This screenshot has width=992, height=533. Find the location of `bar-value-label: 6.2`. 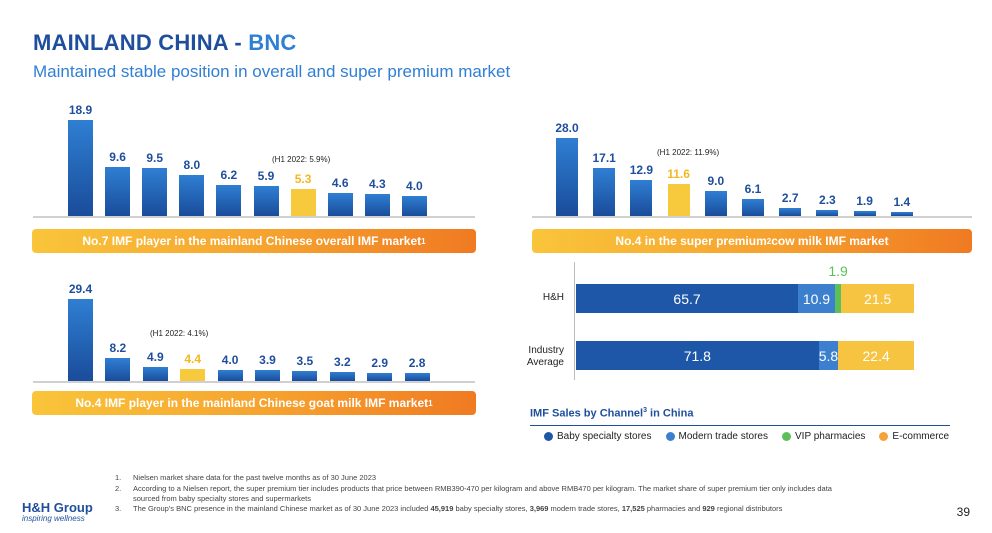

bar-value-label: 6.2 is located at coordinates (229, 174).